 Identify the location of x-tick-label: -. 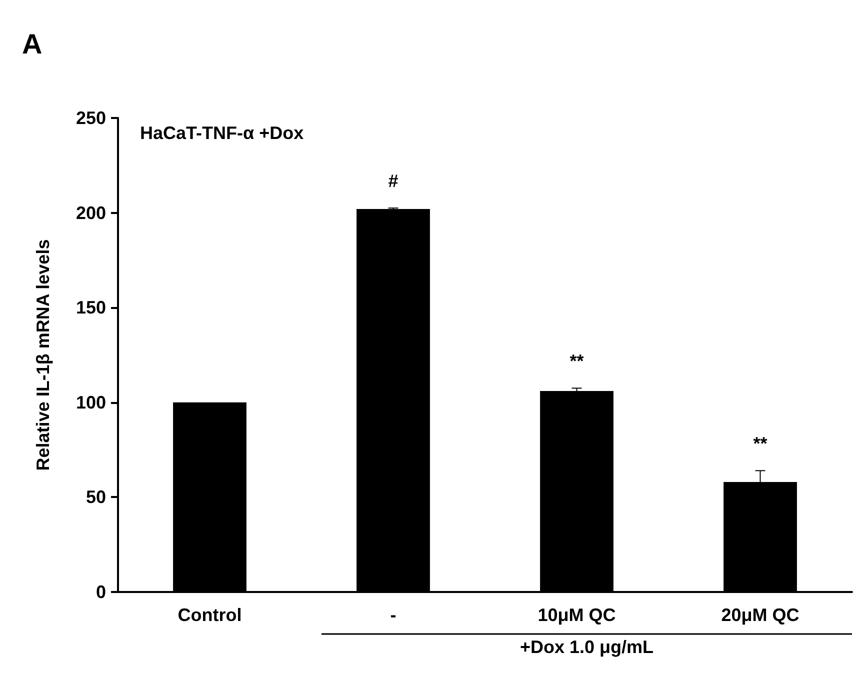
(393, 615).